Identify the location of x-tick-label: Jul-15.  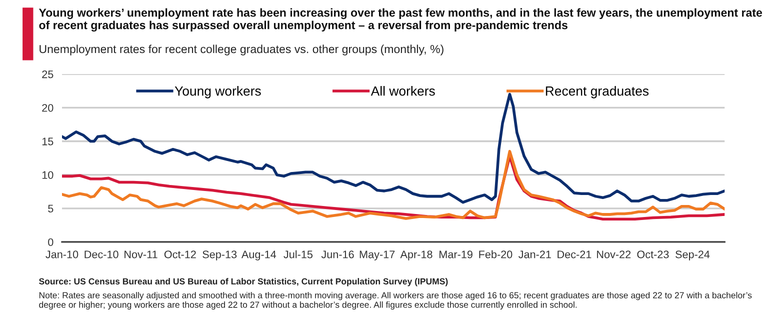
(298, 254).